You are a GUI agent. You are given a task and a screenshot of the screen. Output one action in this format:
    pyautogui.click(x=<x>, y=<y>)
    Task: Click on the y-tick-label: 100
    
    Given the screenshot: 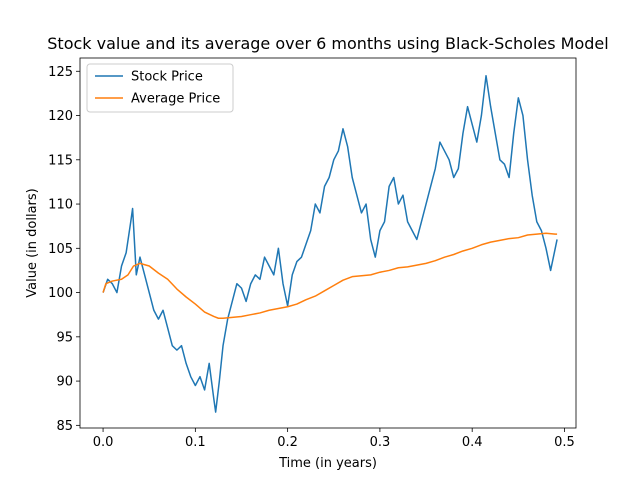 What is the action you would take?
    pyautogui.click(x=60, y=293)
    